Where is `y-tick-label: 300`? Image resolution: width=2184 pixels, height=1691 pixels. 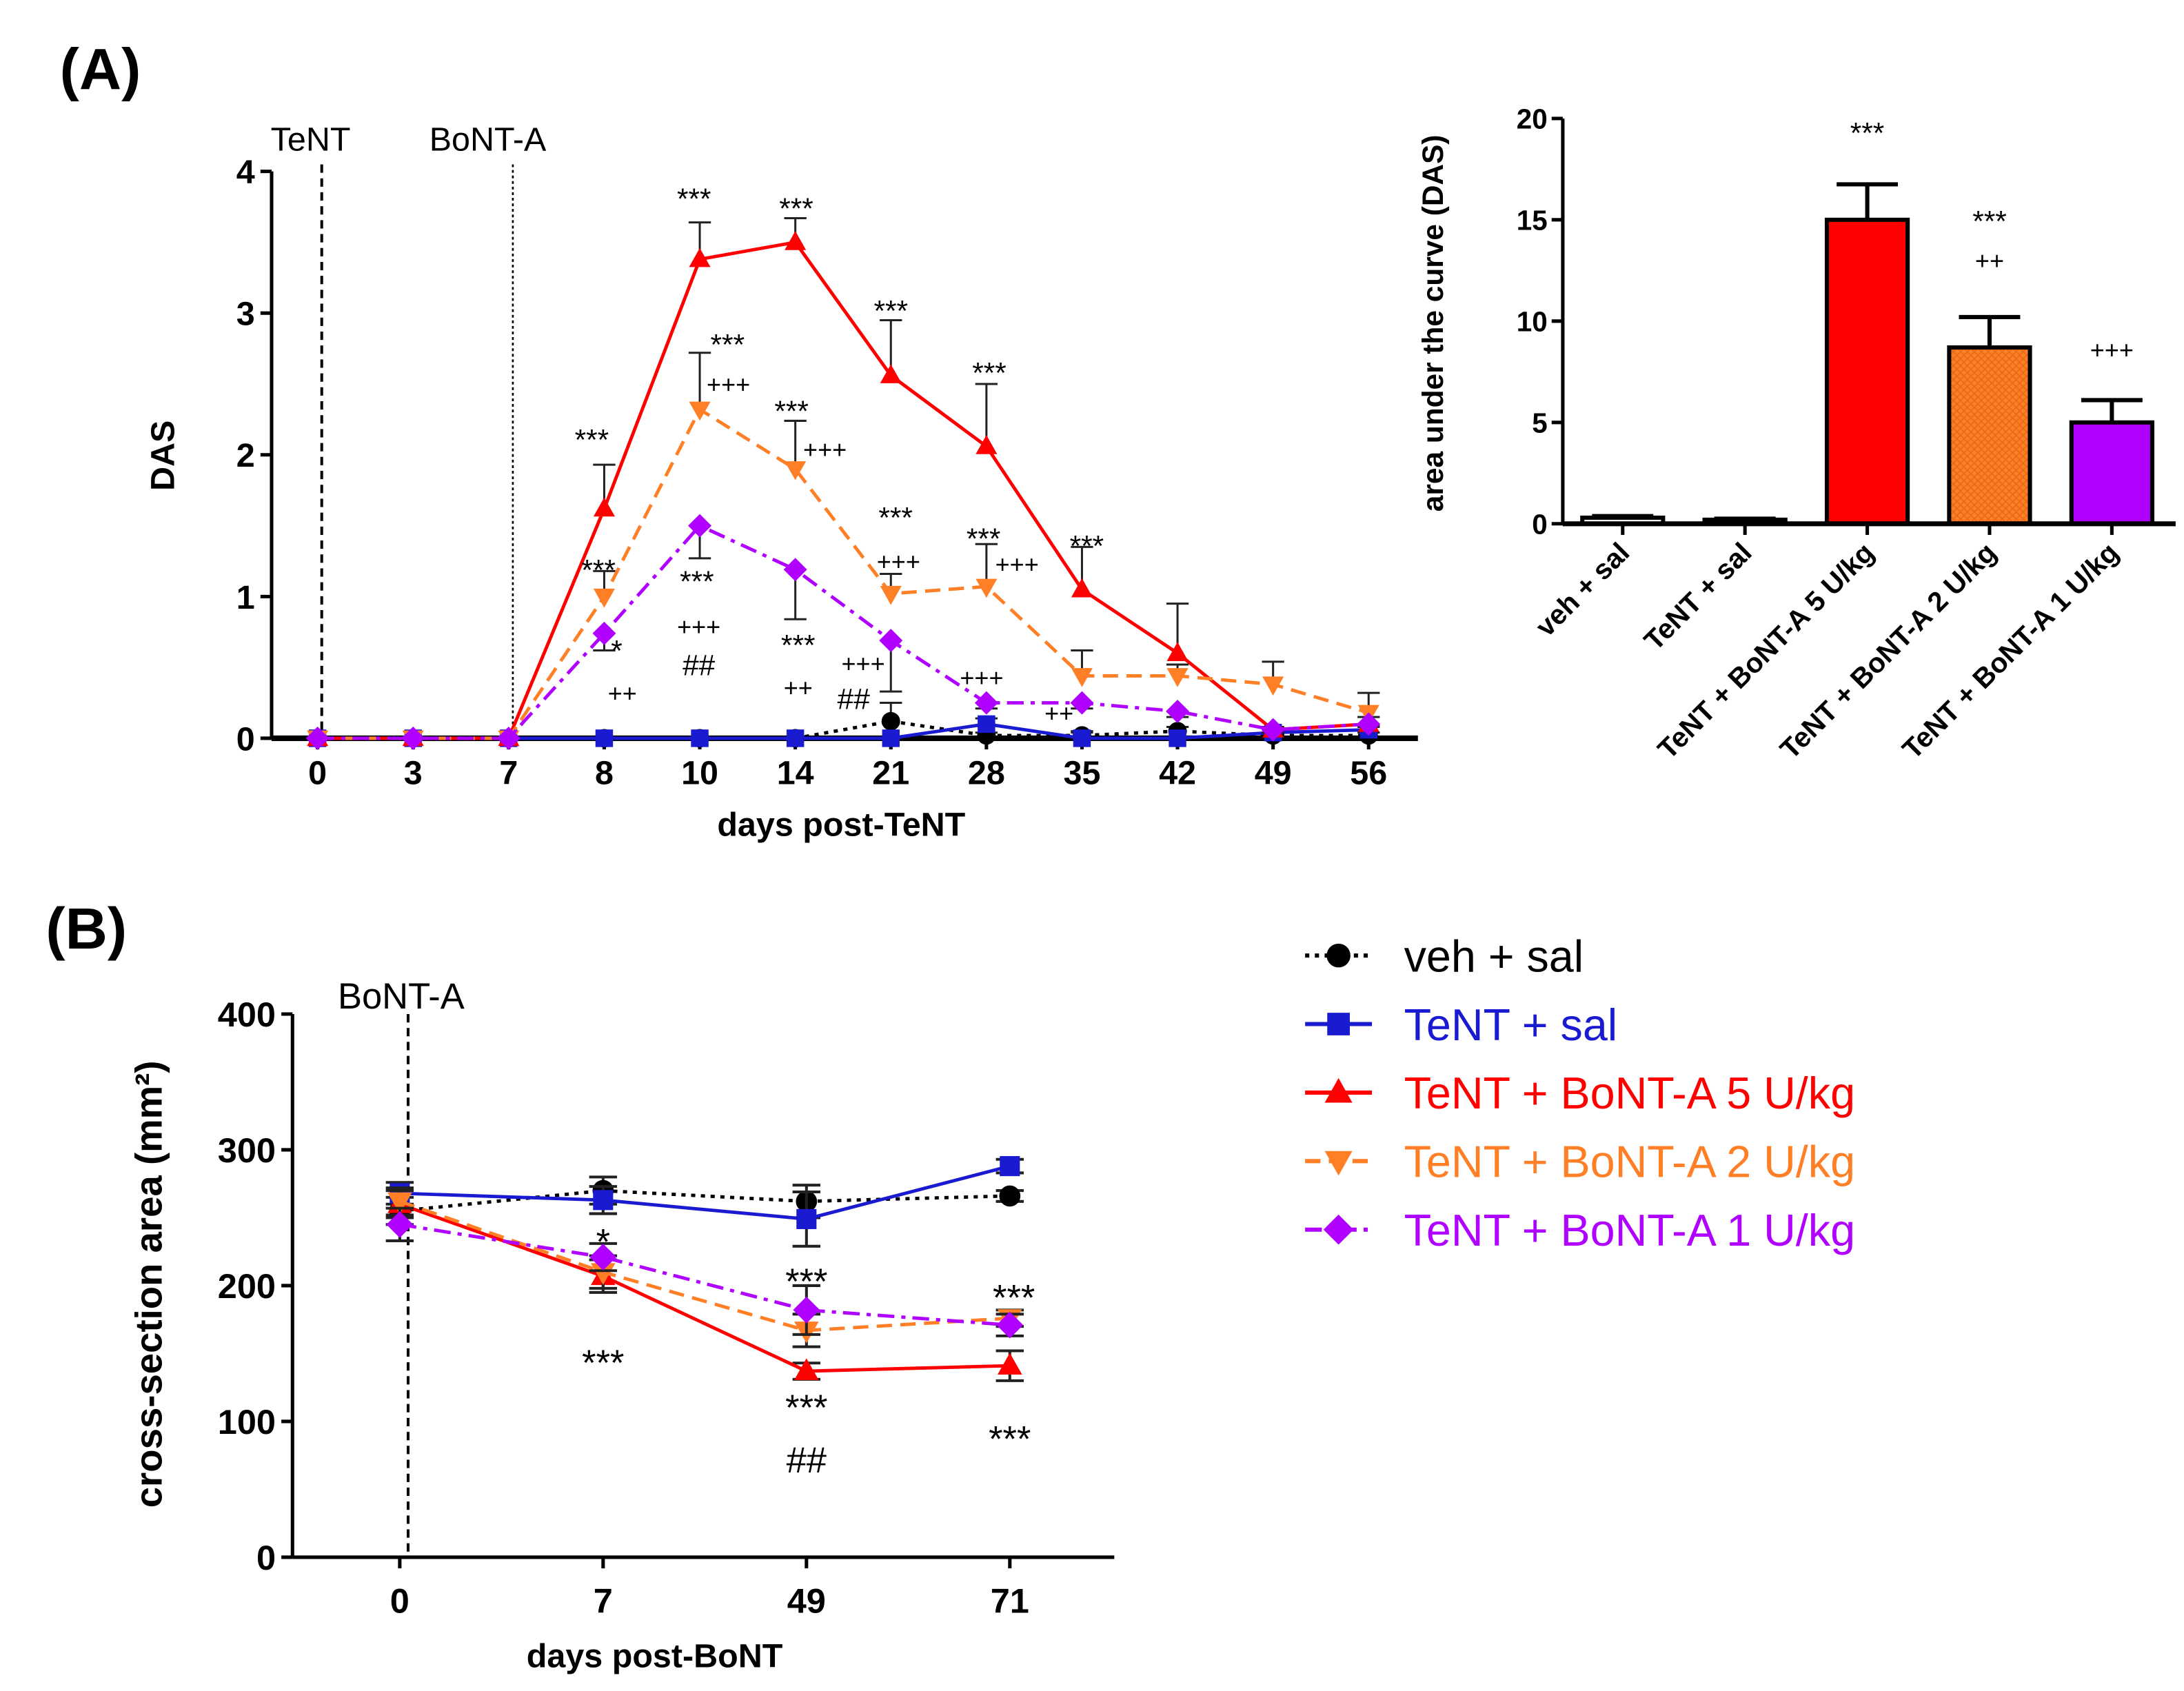
y-tick-label: 300 is located at coordinates (247, 1150).